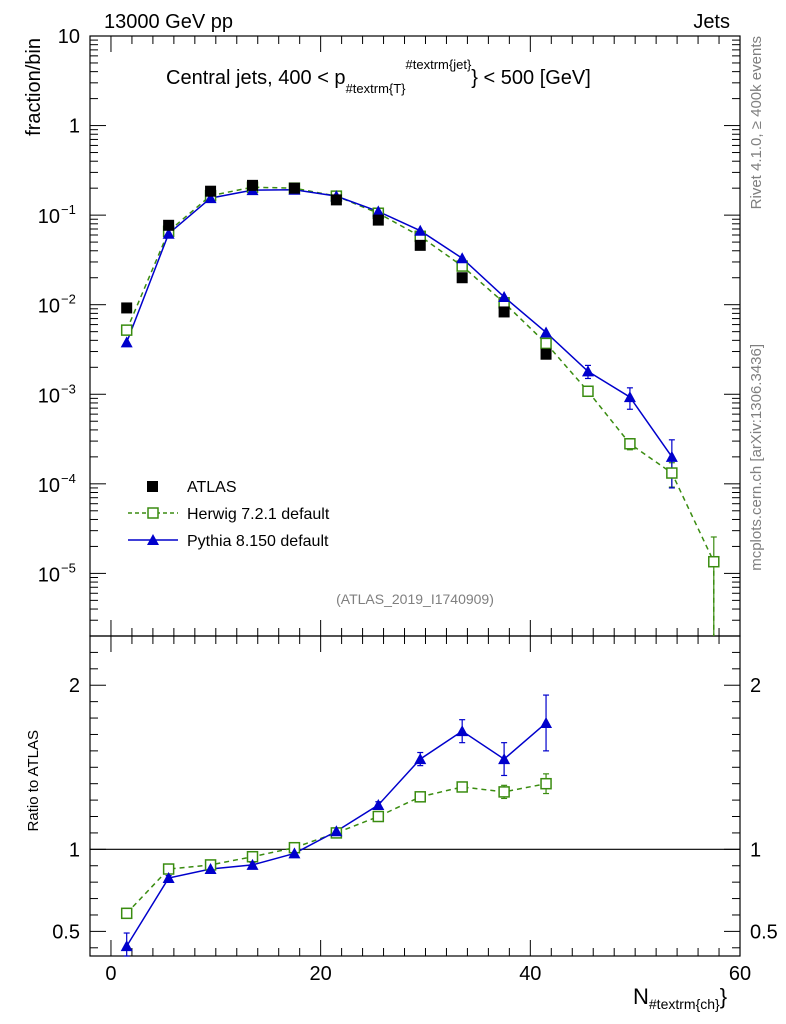 This screenshot has height=1024, width=786. Describe the element at coordinates (152, 486) in the screenshot. I see `legend-atlas-marker` at that location.